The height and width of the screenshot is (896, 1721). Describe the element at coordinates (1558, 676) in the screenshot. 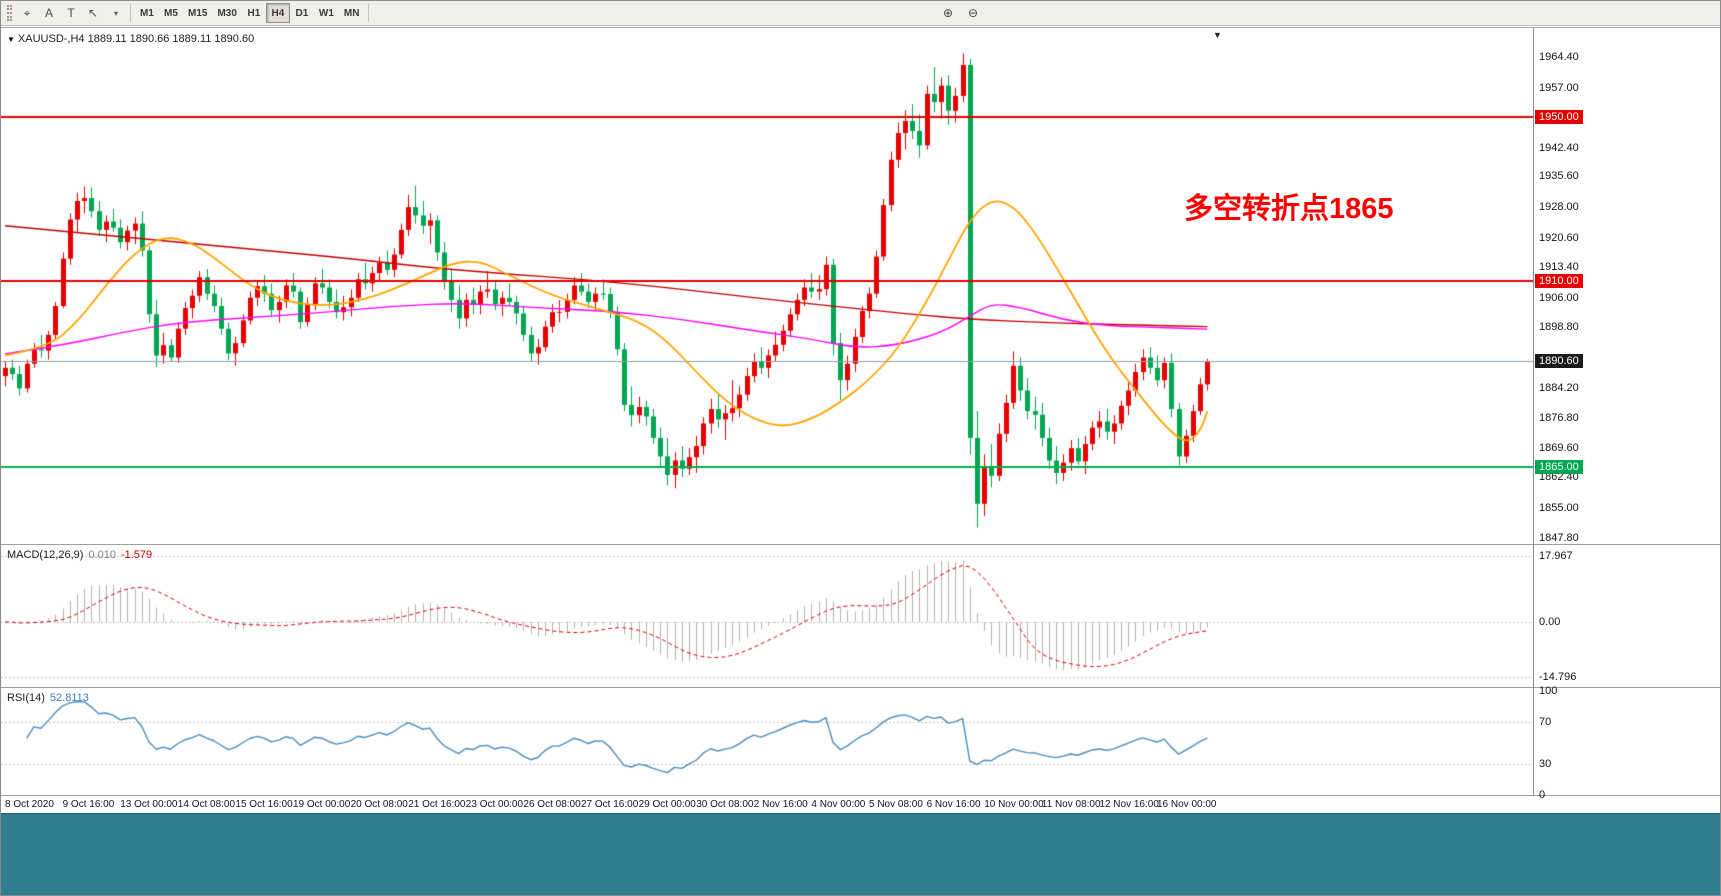

I see `macd-tick-label: -14.796` at that location.